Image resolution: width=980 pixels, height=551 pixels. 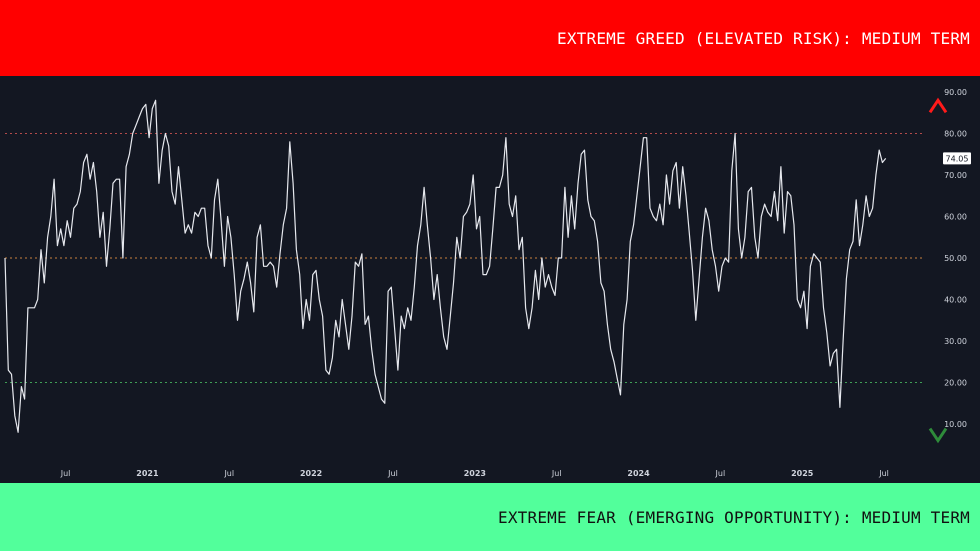 I want to click on y-tick-label: 90.00, so click(x=955, y=92).